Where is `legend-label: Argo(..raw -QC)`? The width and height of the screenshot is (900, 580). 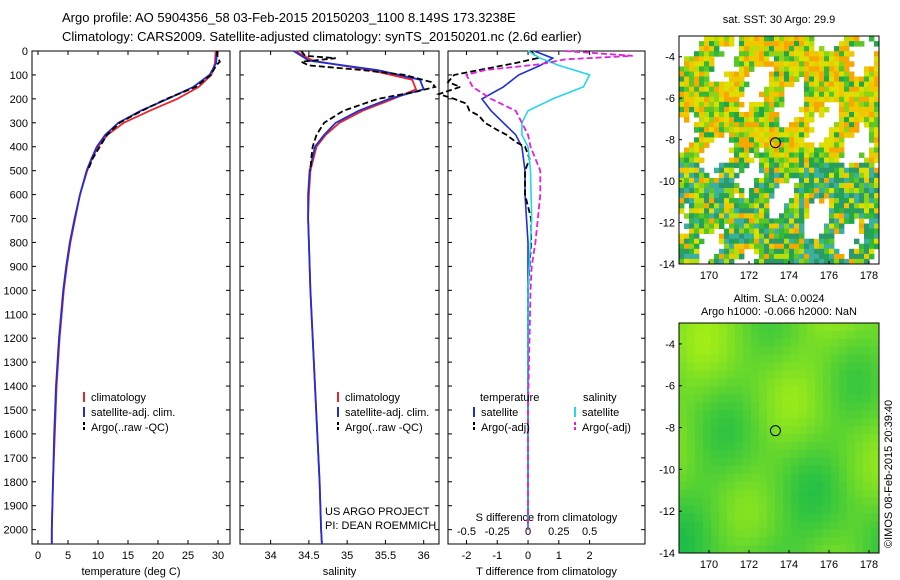
legend-label: Argo(..raw -QC) is located at coordinates (384, 428).